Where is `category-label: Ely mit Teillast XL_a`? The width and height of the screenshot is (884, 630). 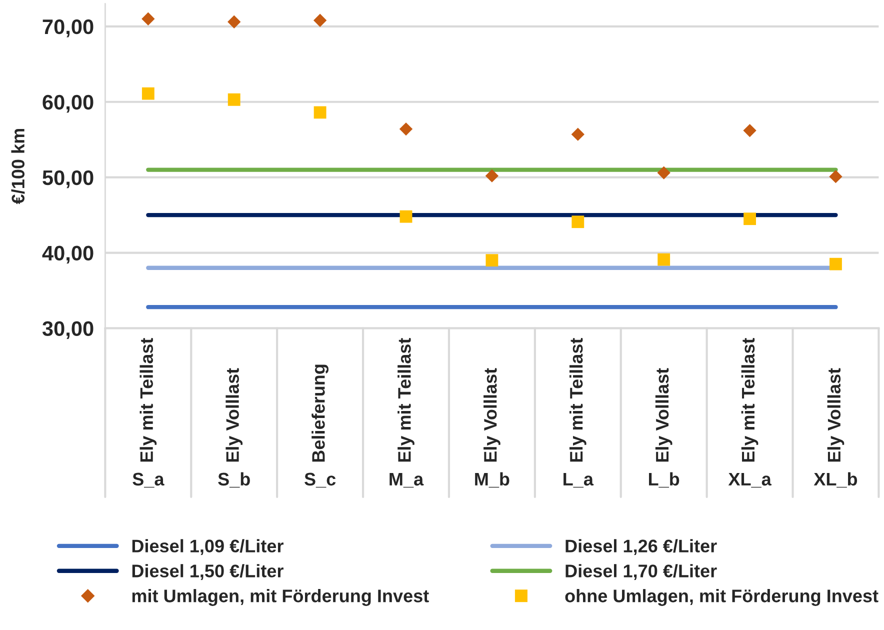 category-label: Ely mit Teillast XL_a is located at coordinates (750, 413).